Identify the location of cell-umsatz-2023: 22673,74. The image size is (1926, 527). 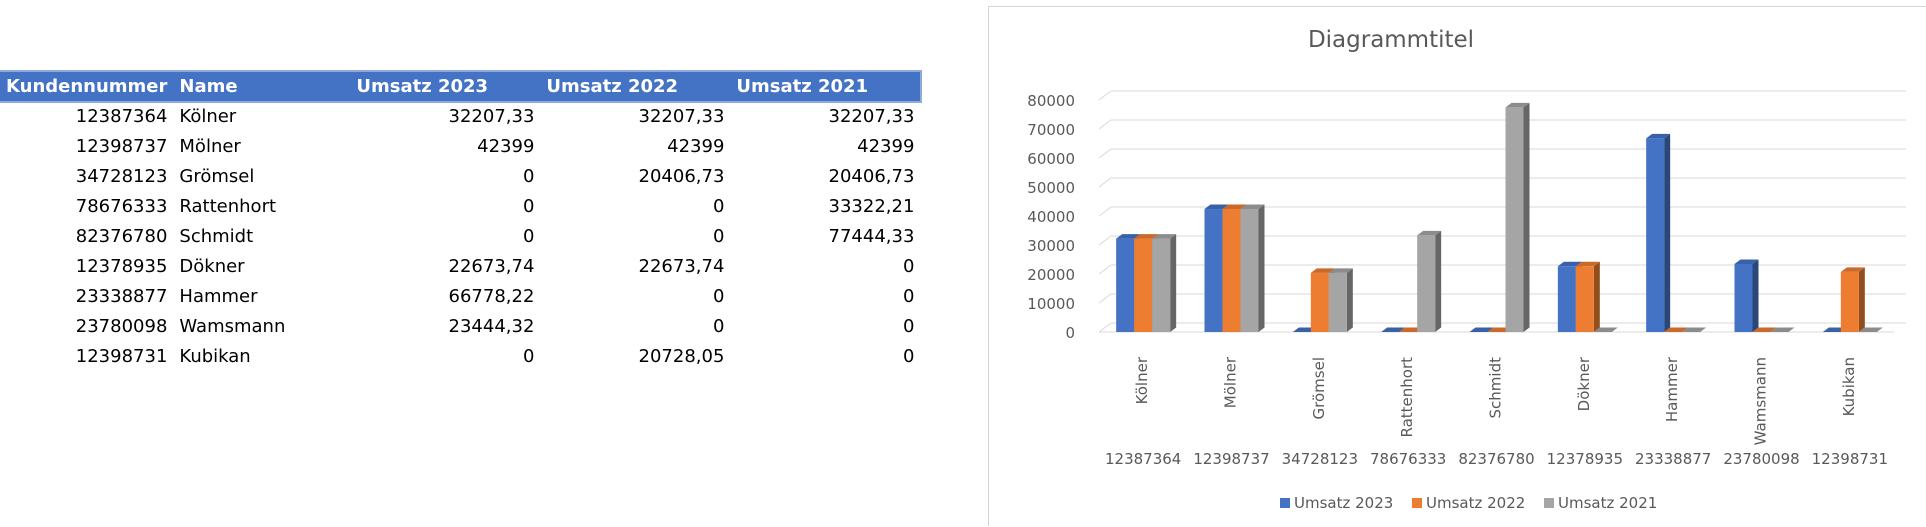
(491, 266).